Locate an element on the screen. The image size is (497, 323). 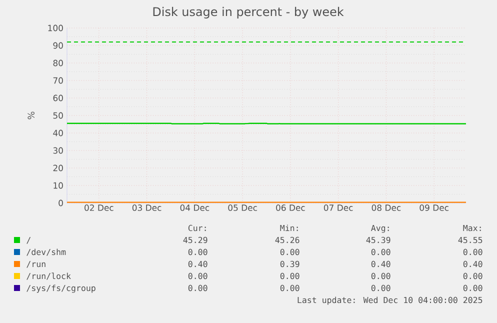
y-tick-label: 0 is located at coordinates (60, 203).